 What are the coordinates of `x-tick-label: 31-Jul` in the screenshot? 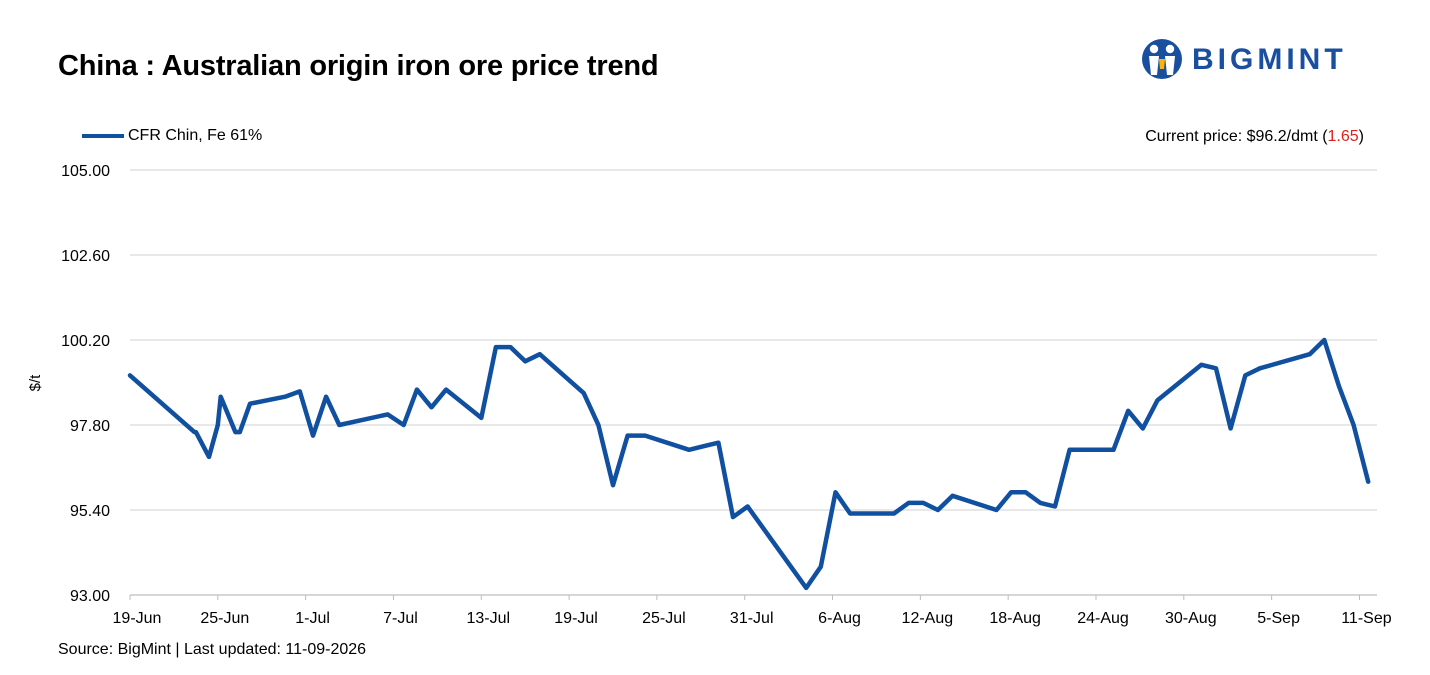 It's located at (752, 618).